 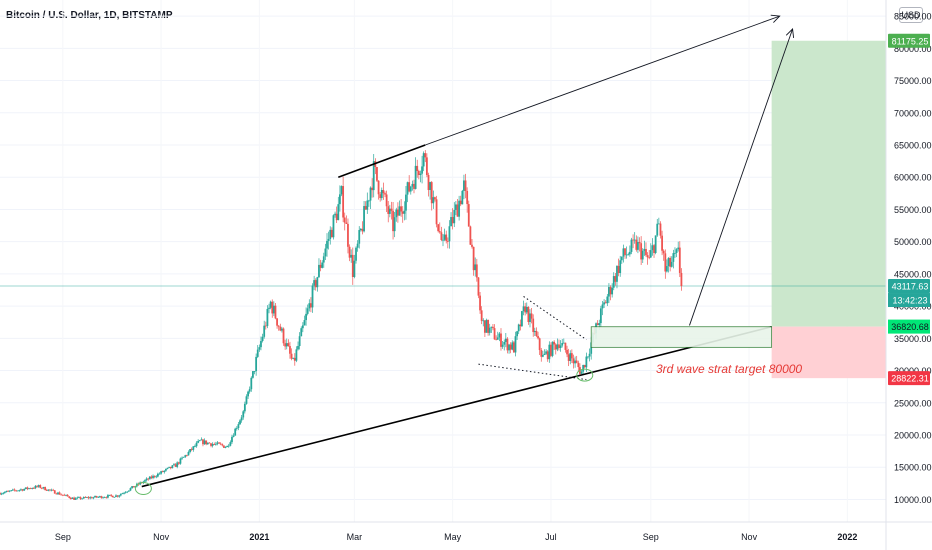 I want to click on y-tick-label: 30000.00, so click(x=913, y=371).